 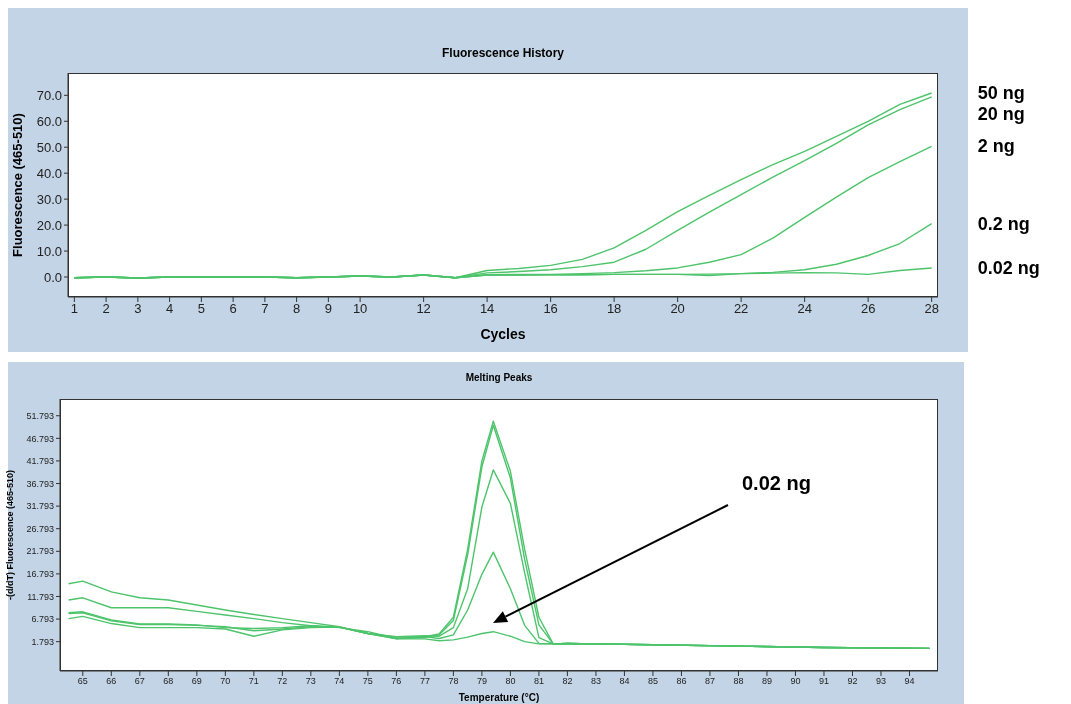 What do you see at coordinates (487, 309) in the screenshot?
I see `x-tick-label: 14` at bounding box center [487, 309].